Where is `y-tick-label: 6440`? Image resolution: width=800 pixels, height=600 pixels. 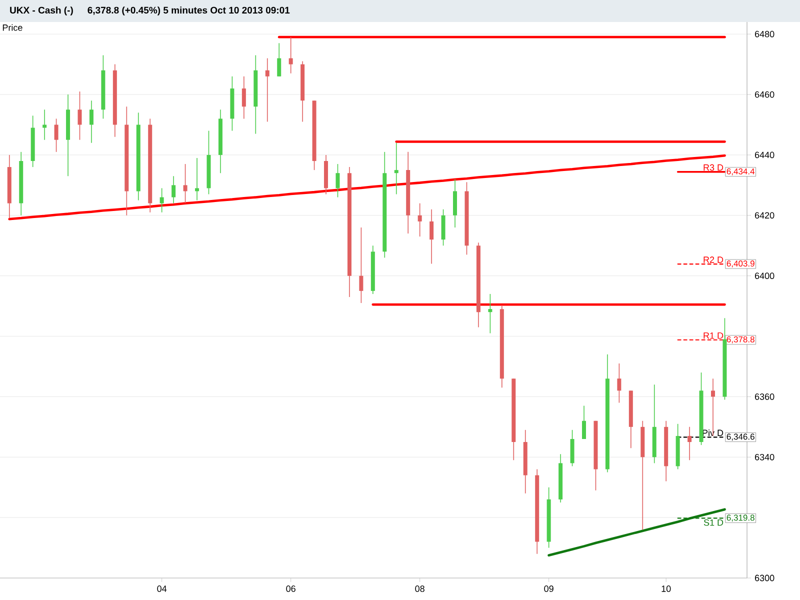 y-tick-label: 6440 is located at coordinates (764, 155).